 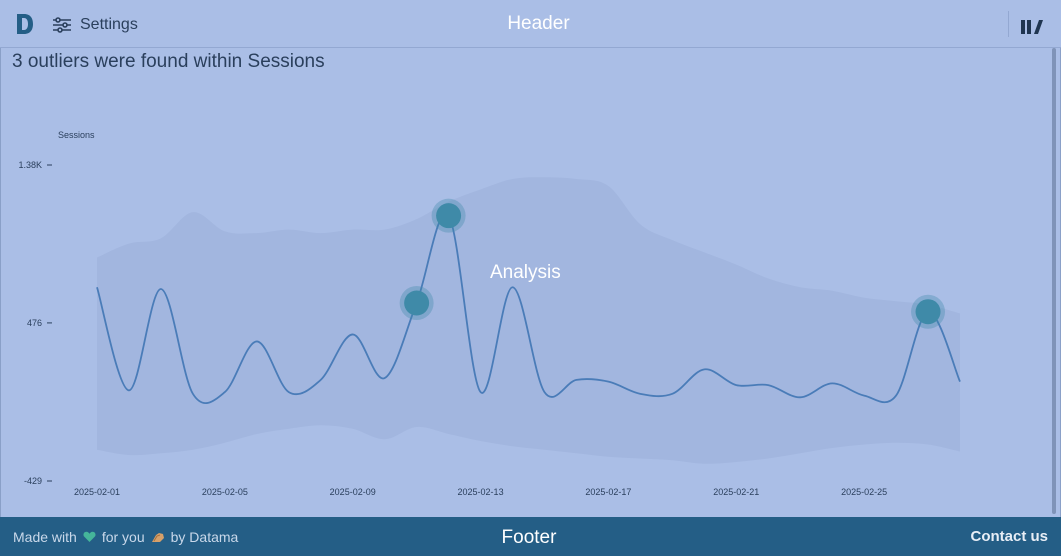 What do you see at coordinates (1032, 27) in the screenshot?
I see `brand-menu-icon` at bounding box center [1032, 27].